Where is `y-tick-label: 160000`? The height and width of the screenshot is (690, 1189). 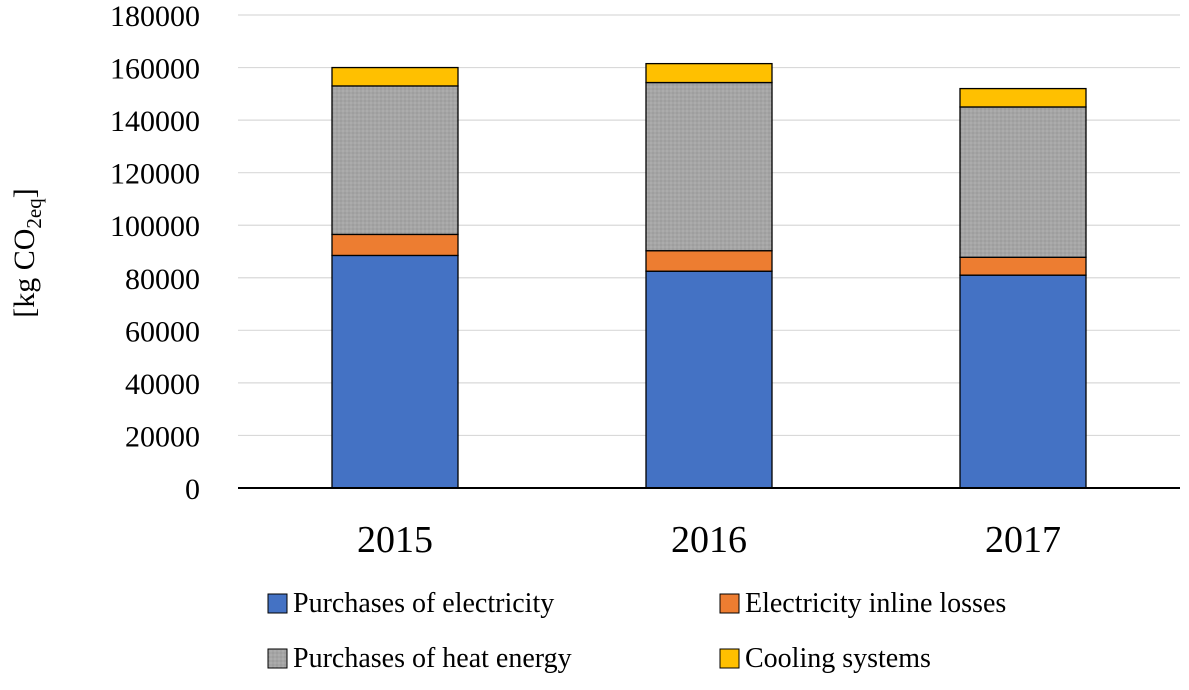
y-tick-label: 160000 is located at coordinates (155, 69).